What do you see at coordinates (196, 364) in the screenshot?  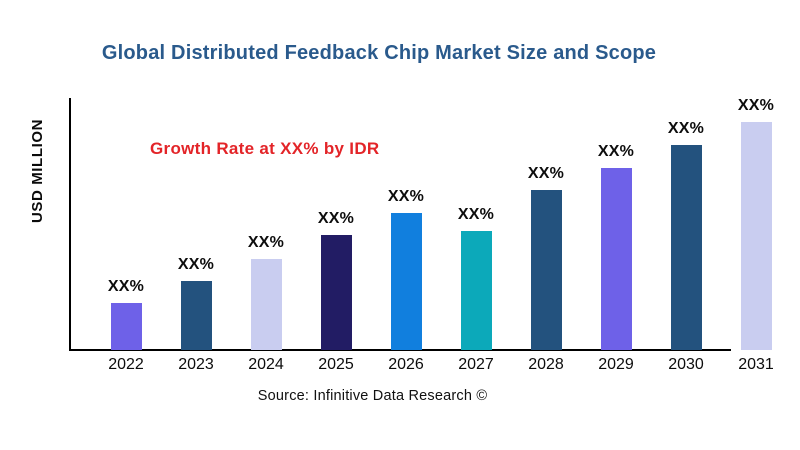 I see `x-tick-label-2023: 2023` at bounding box center [196, 364].